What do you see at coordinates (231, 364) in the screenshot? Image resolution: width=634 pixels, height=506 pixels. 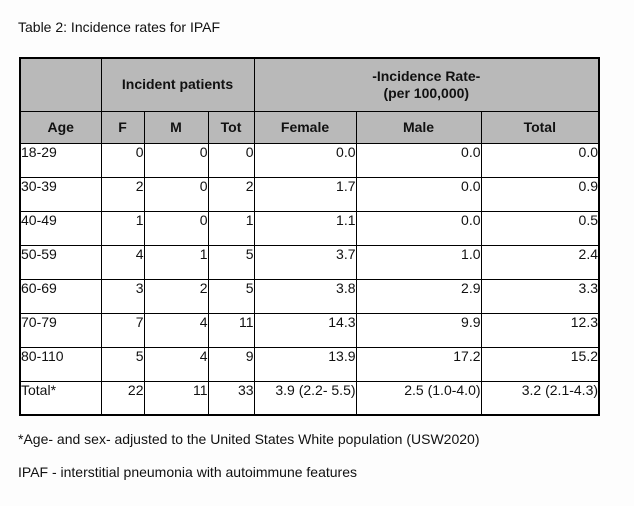 I see `cell-tot: 9` at bounding box center [231, 364].